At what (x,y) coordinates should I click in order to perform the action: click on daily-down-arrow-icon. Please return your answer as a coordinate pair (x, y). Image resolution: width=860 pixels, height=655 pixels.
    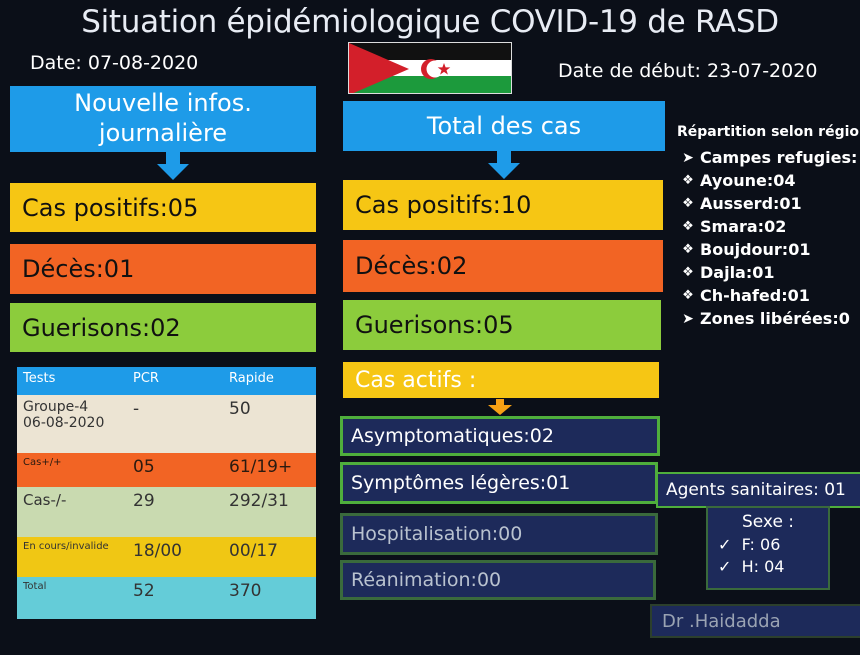
    Looking at the image, I should click on (173, 166).